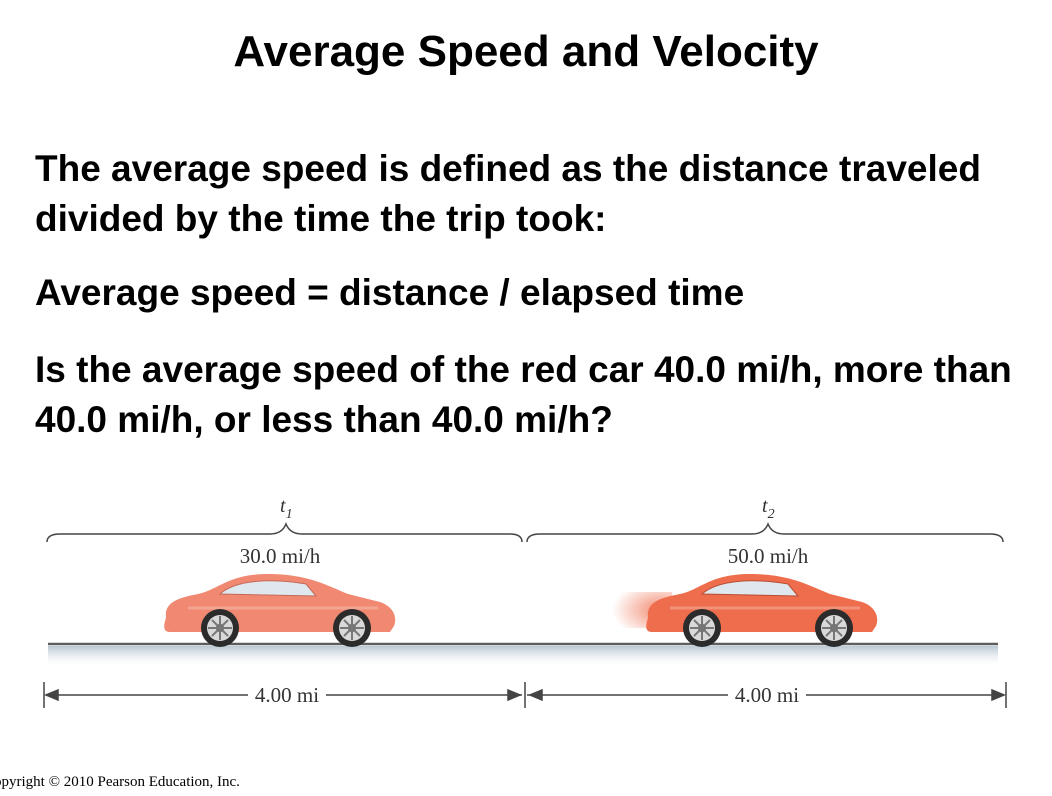 The height and width of the screenshot is (796, 1052). I want to click on copyright-notice: opyright © 2010 Pearson Education, Inc., so click(120, 782).